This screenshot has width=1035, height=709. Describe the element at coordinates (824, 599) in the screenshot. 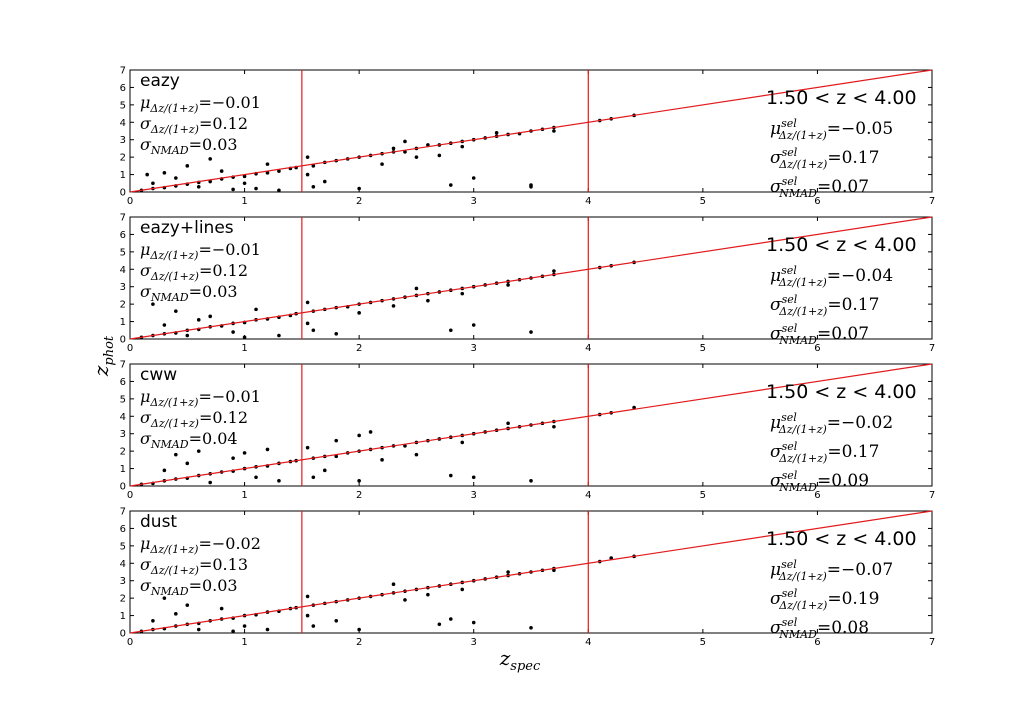

I see `sel-stat-2: σsel Δz/(1+z)=0.19` at that location.